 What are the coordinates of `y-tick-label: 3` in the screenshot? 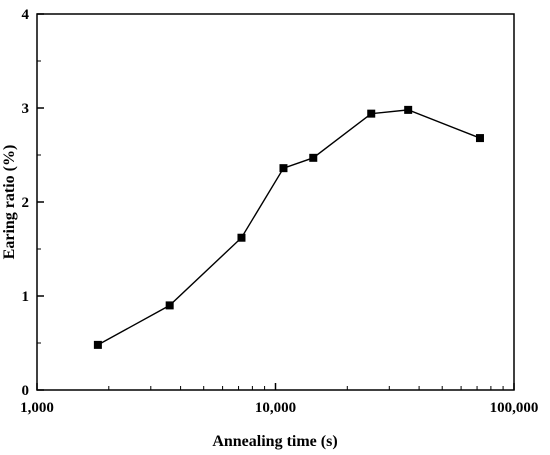 It's located at (26, 109).